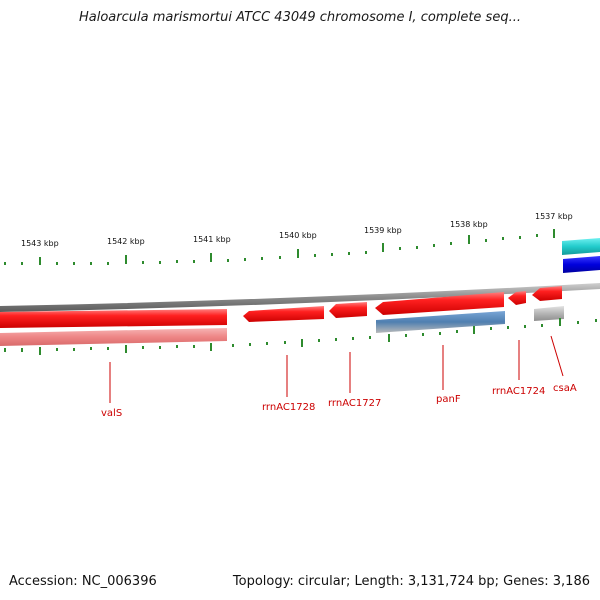  What do you see at coordinates (549, 313) in the screenshot?
I see `grey-feature` at bounding box center [549, 313].